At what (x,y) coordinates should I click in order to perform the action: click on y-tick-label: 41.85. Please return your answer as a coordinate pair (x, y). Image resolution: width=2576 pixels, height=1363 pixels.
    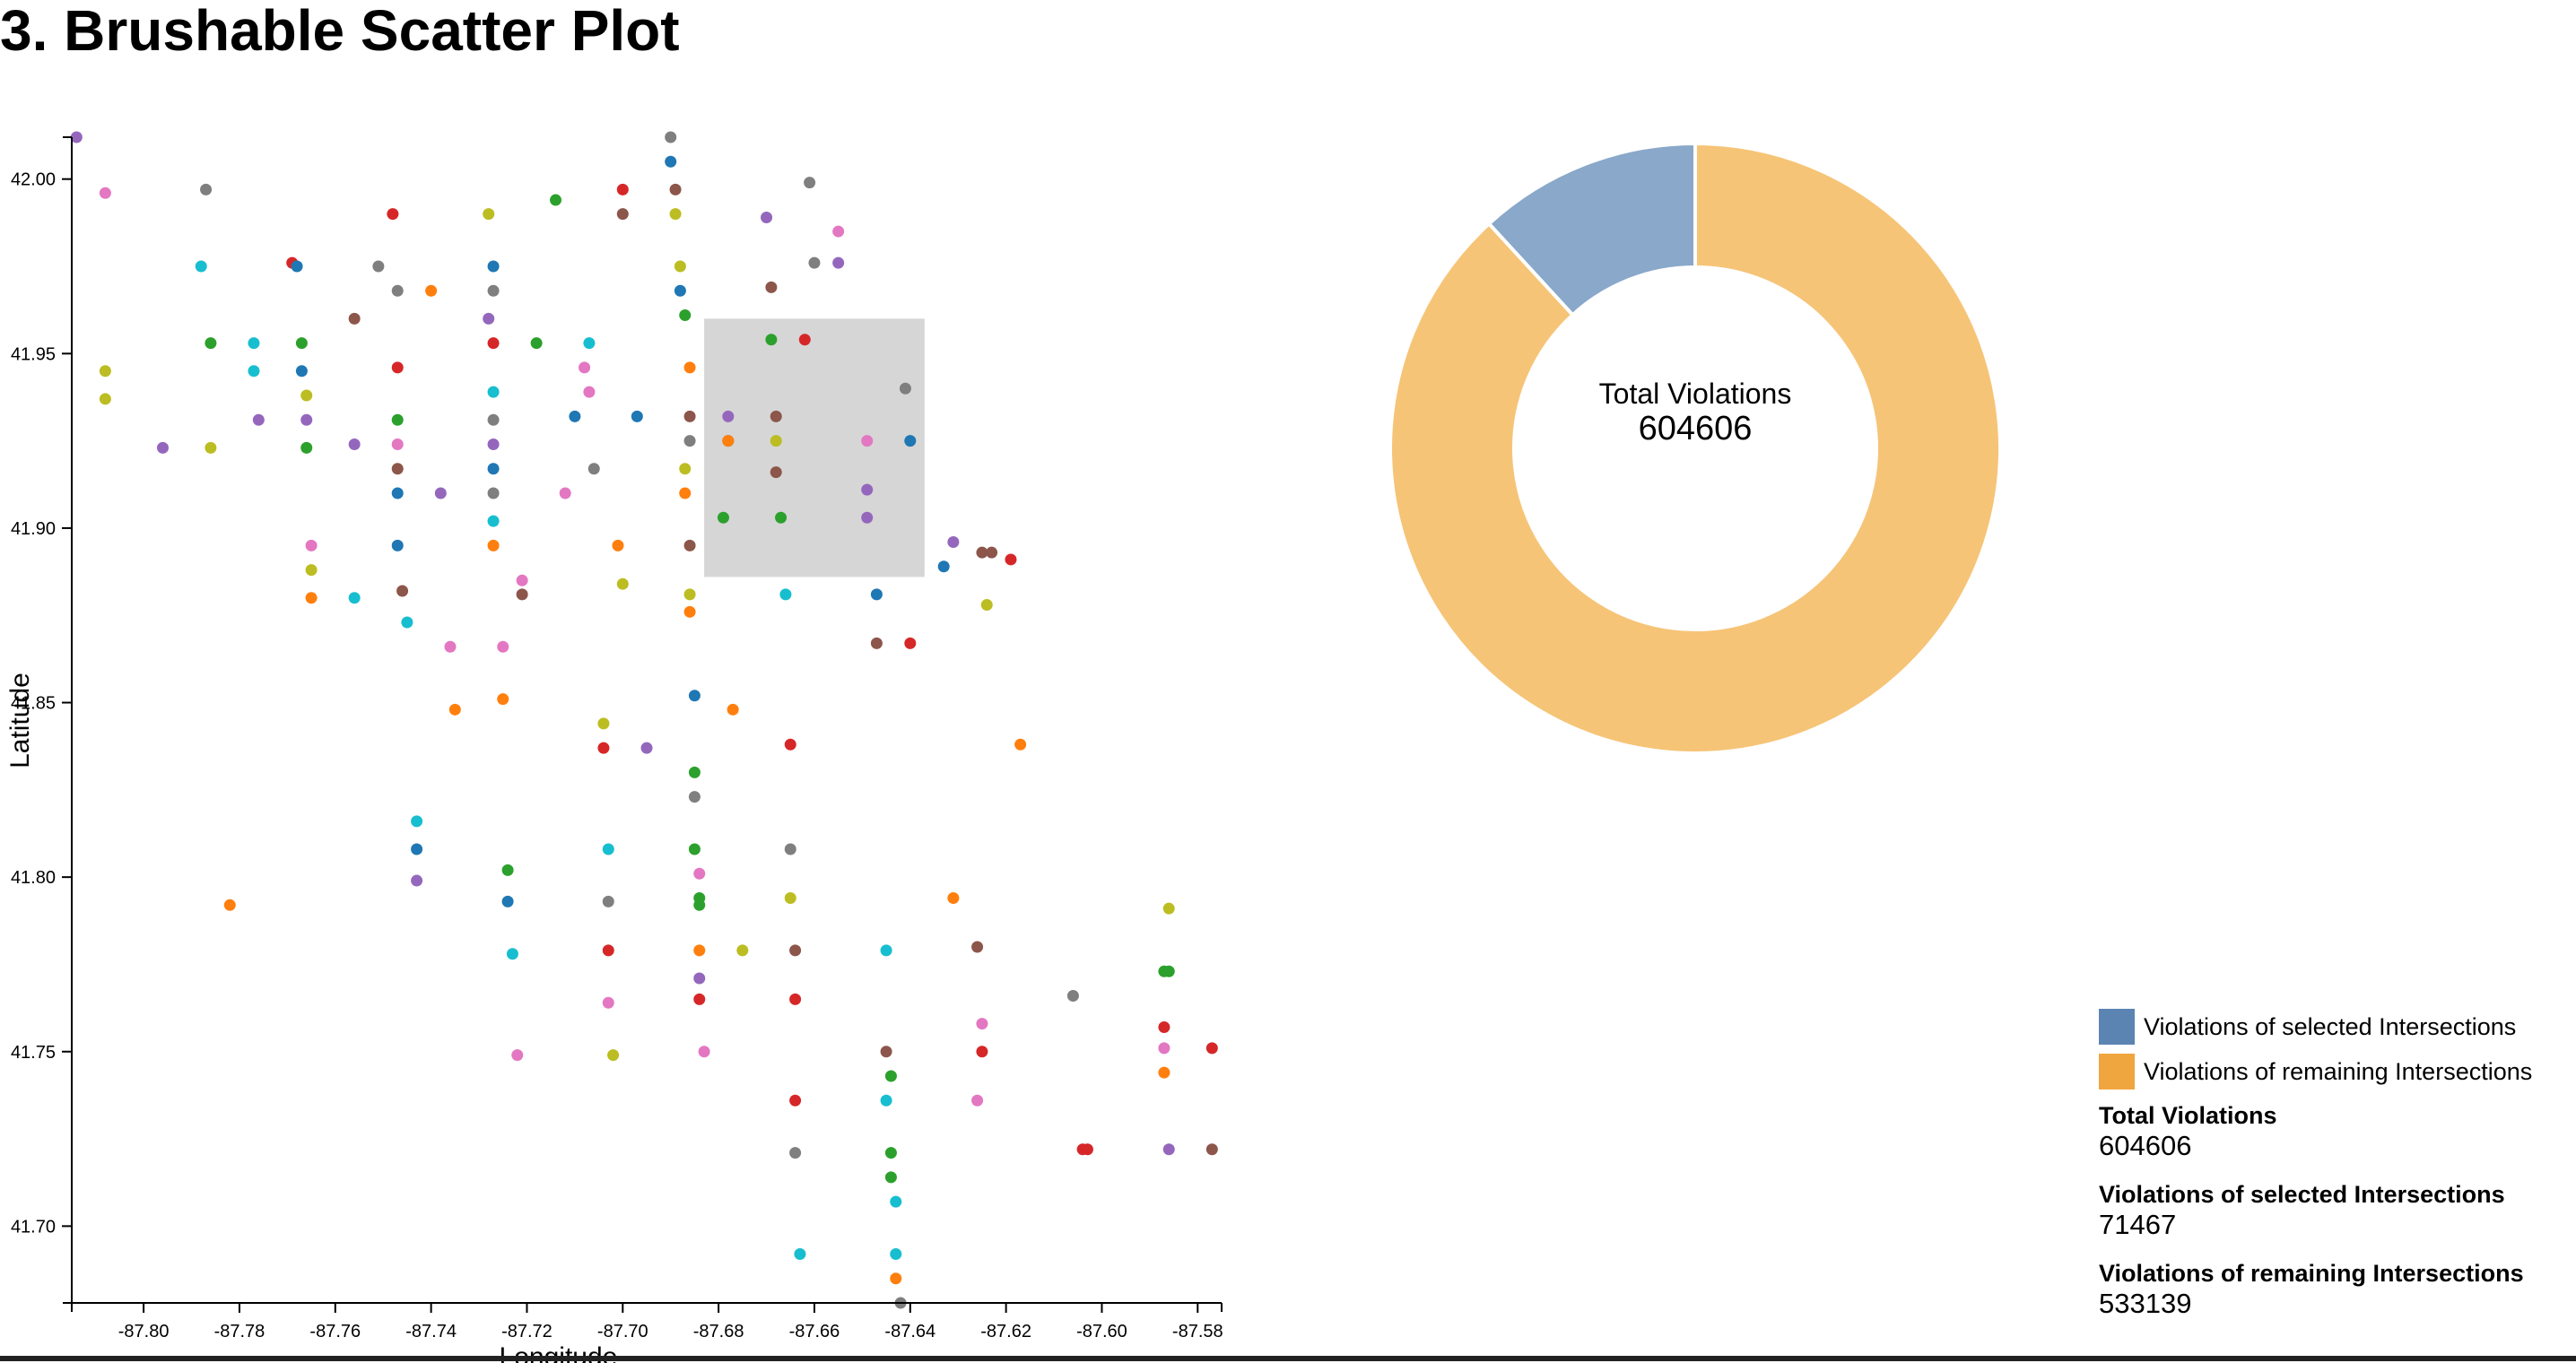
    Looking at the image, I should click on (33, 704).